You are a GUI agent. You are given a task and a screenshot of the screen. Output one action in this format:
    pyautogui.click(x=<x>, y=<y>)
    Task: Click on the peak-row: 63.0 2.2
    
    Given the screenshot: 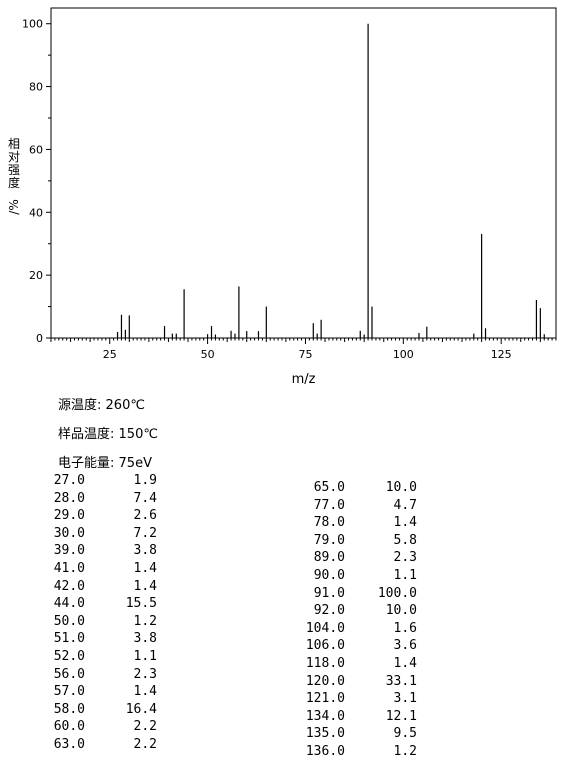 What is the action you would take?
    pyautogui.click(x=96, y=745)
    